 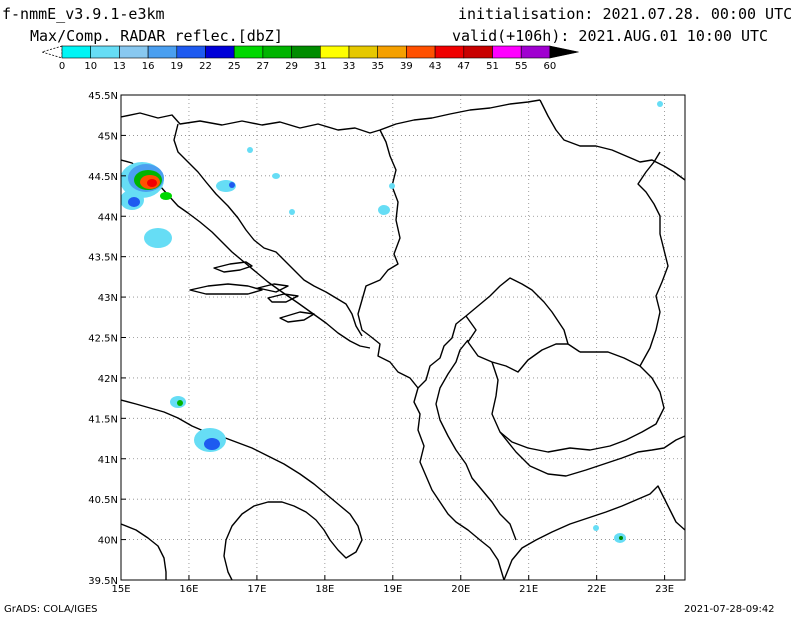 I want to click on colorbar-low-arrow, so click(x=51, y=52).